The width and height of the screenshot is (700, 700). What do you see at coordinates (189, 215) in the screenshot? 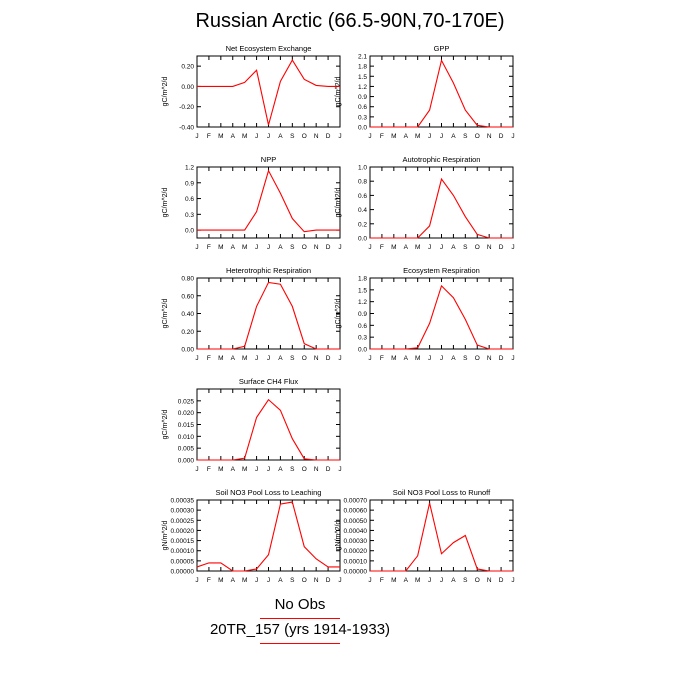
I see `y-tick-label: 0.3` at bounding box center [189, 215].